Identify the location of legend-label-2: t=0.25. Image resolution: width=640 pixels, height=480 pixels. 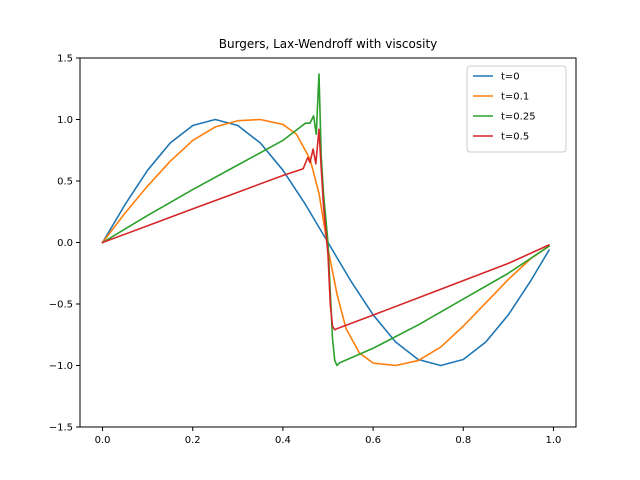
(518, 117).